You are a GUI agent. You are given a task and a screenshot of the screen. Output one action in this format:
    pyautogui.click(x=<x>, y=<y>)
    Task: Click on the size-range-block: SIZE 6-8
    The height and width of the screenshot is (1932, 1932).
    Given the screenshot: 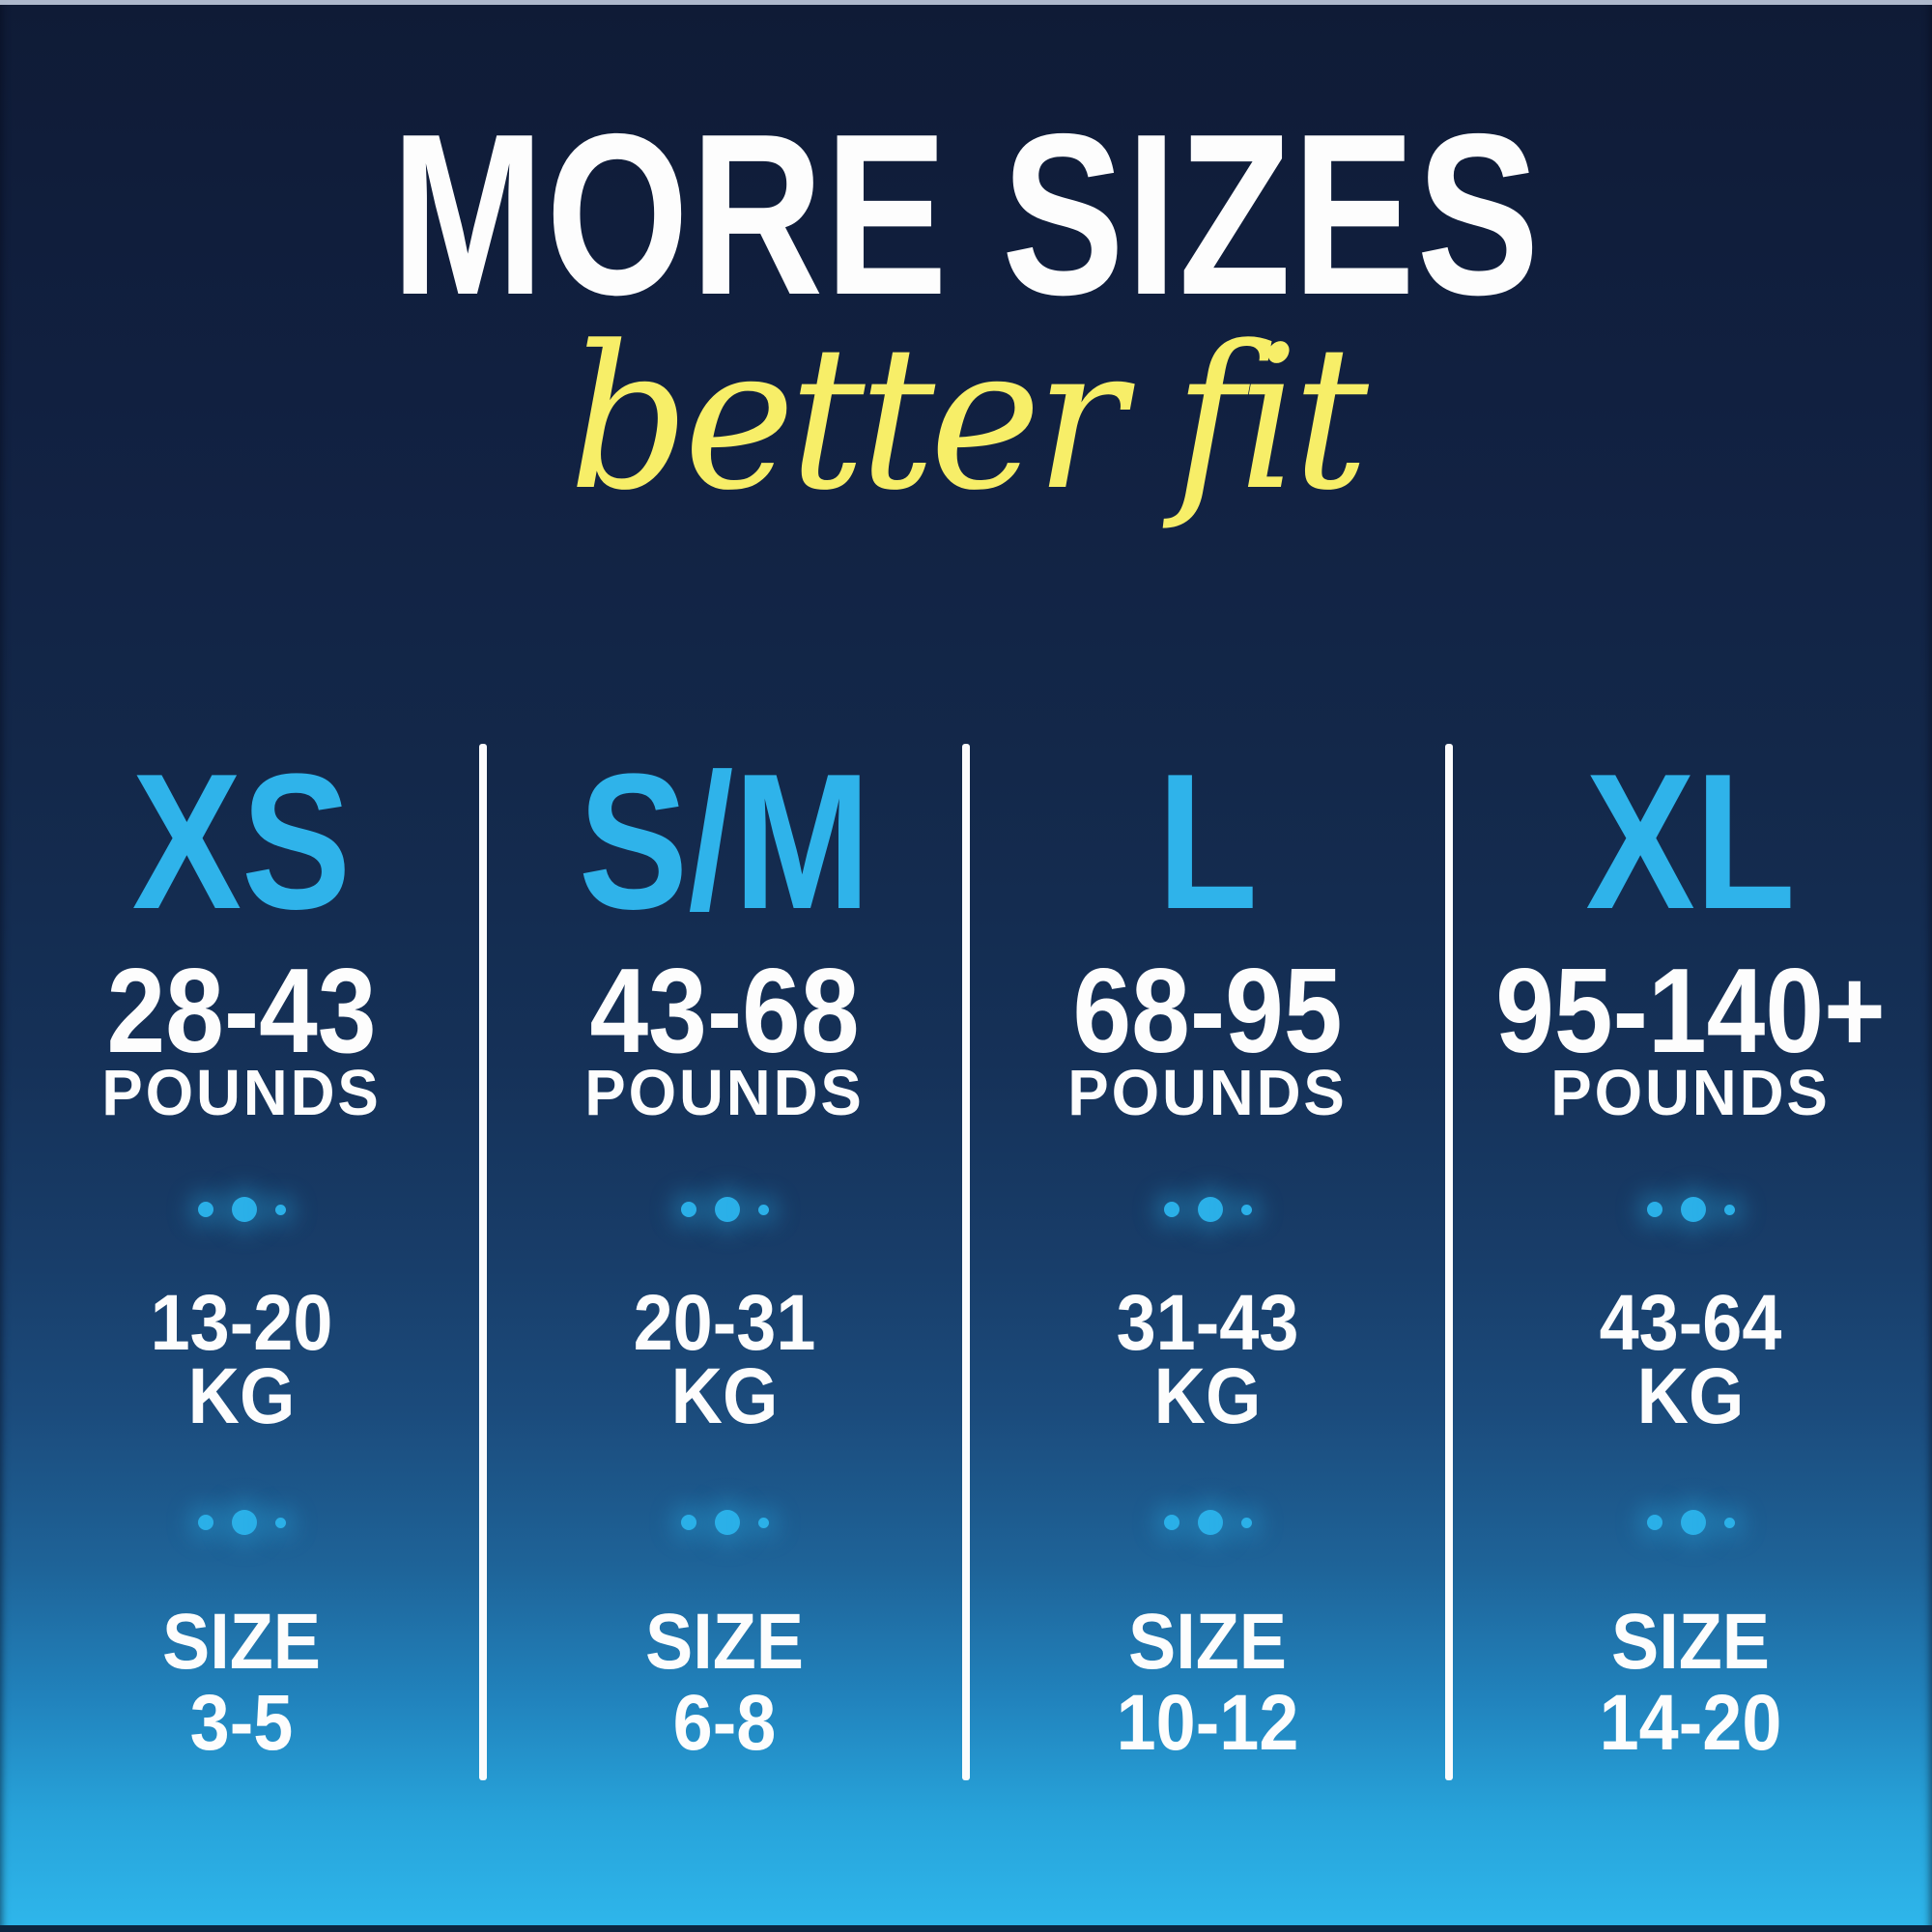 What is the action you would take?
    pyautogui.click(x=724, y=1683)
    